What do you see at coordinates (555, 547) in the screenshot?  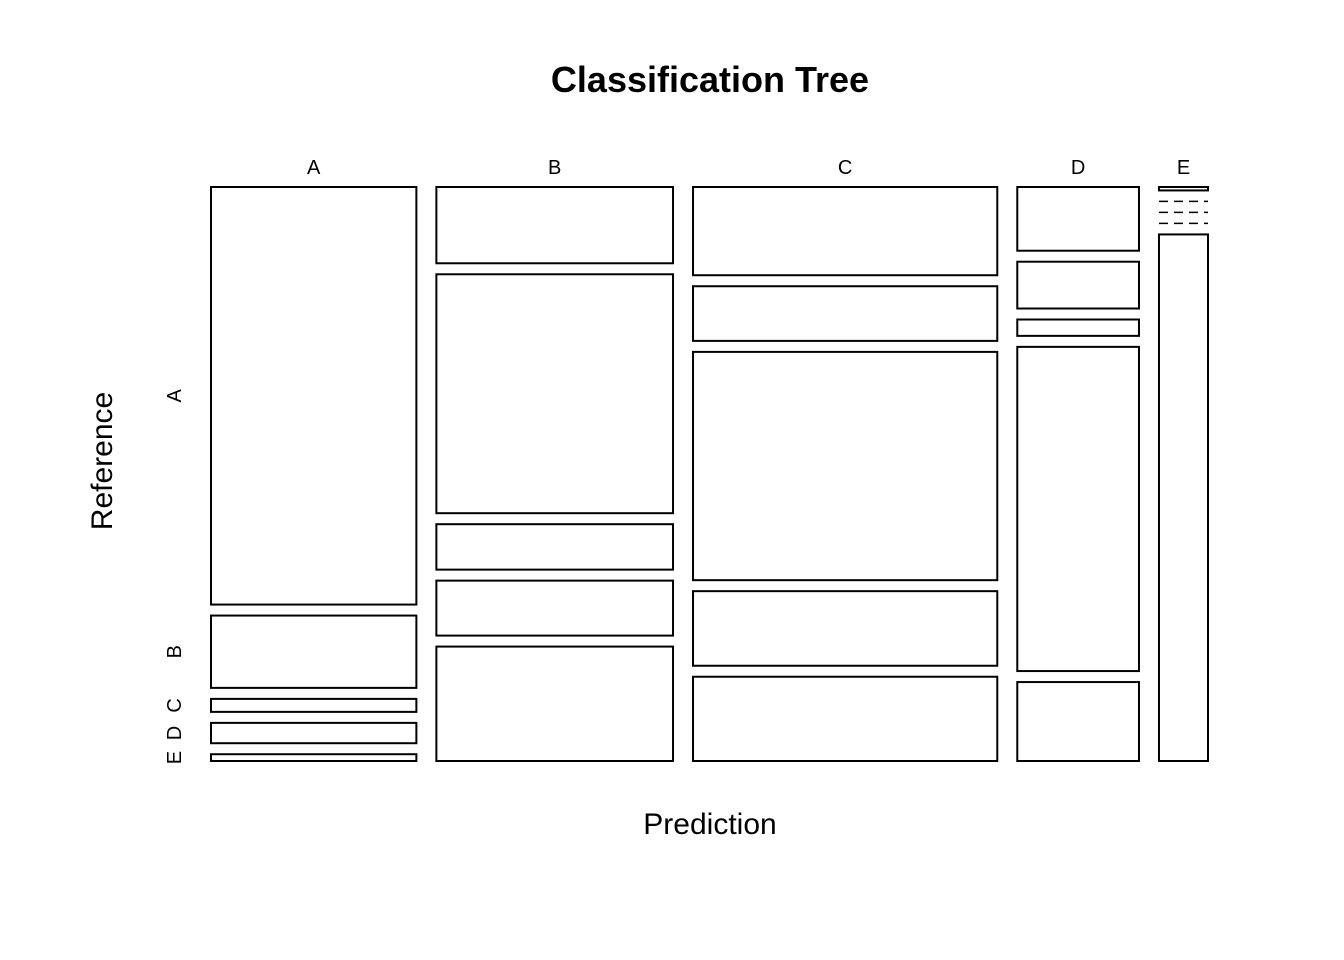 I see `tile-b-c` at bounding box center [555, 547].